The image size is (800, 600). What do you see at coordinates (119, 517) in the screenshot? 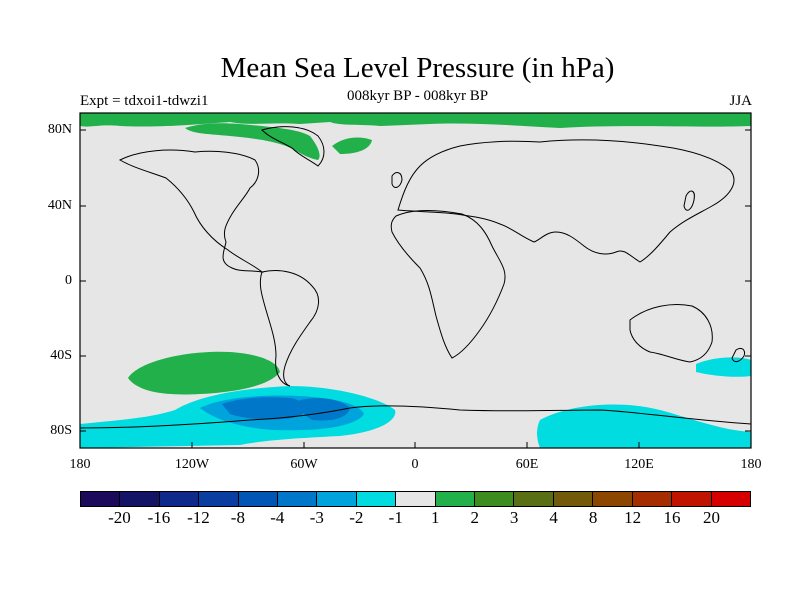
I see `colorbar-label: -20` at bounding box center [119, 517].